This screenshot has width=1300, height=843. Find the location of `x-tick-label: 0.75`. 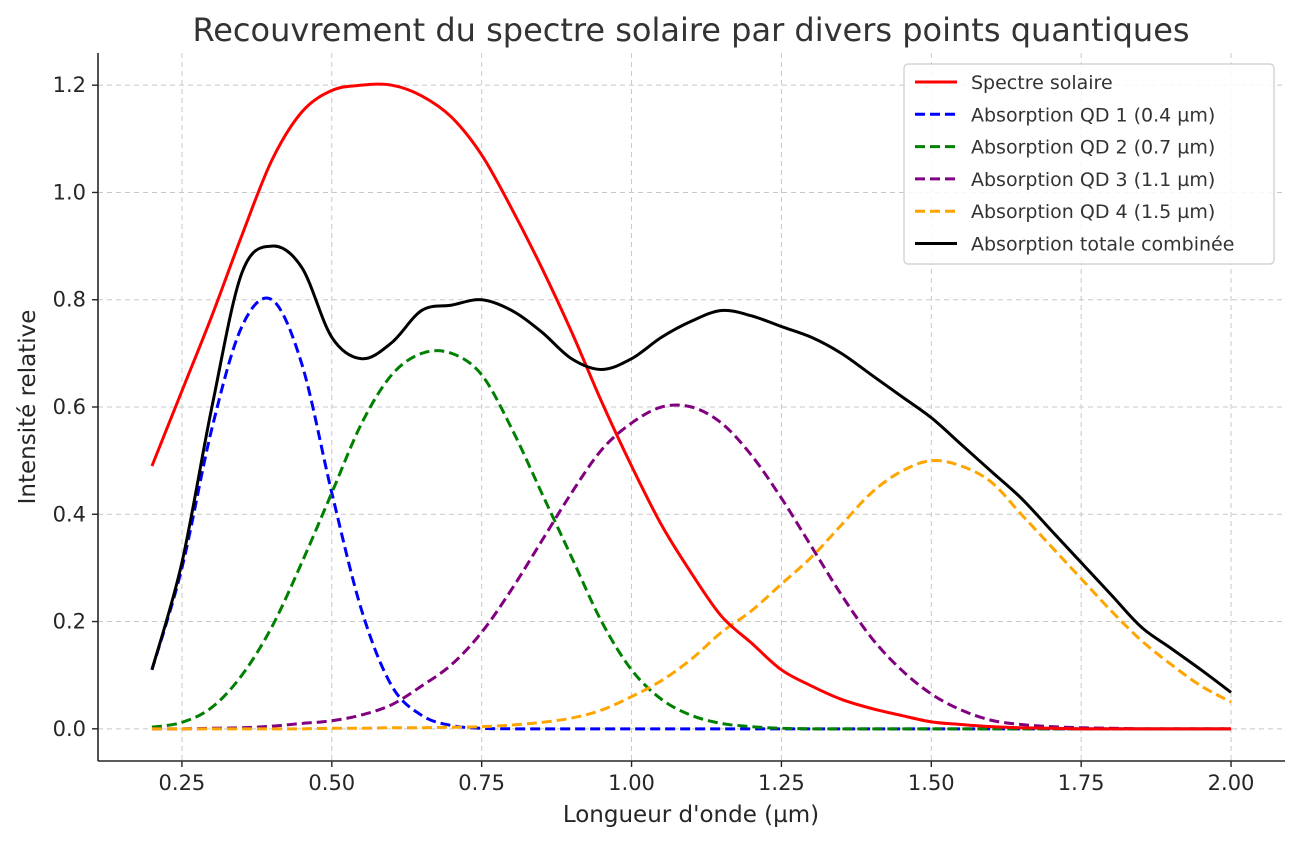

x-tick-label: 0.75 is located at coordinates (481, 783).